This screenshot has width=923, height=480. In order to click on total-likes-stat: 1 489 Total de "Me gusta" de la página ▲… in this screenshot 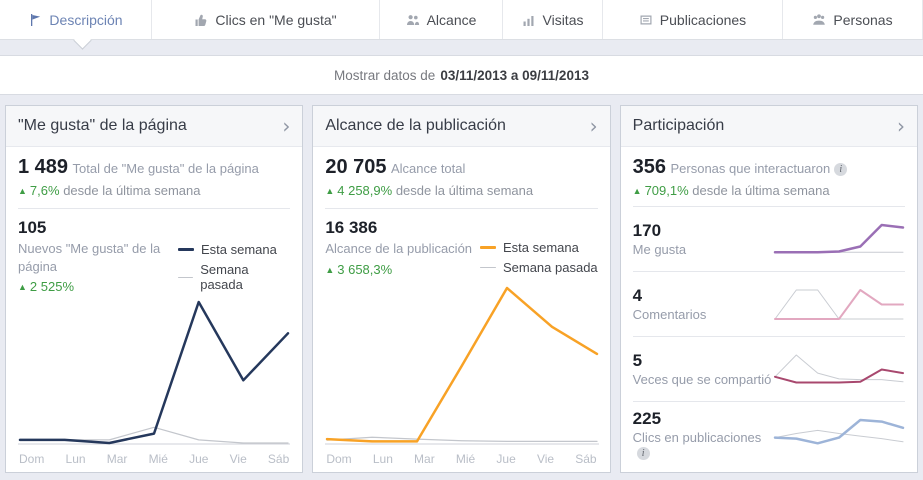, I will do `click(154, 177)`.